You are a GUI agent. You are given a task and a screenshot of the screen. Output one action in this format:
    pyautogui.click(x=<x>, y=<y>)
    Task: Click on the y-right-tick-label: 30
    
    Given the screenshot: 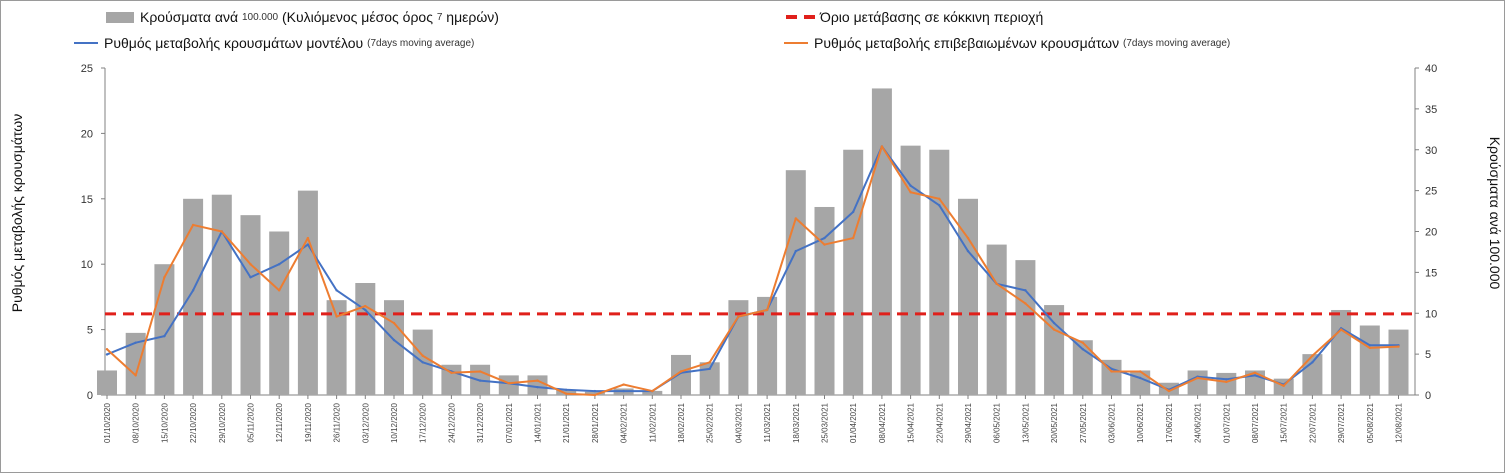 What is the action you would take?
    pyautogui.click(x=1431, y=151)
    